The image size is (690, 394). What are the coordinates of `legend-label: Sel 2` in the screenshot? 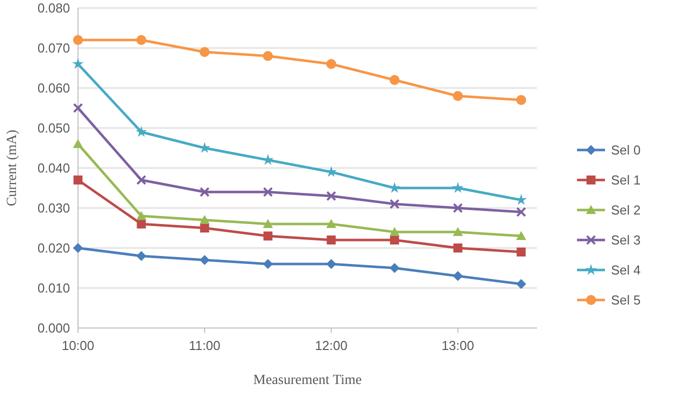 It's located at (626, 210).